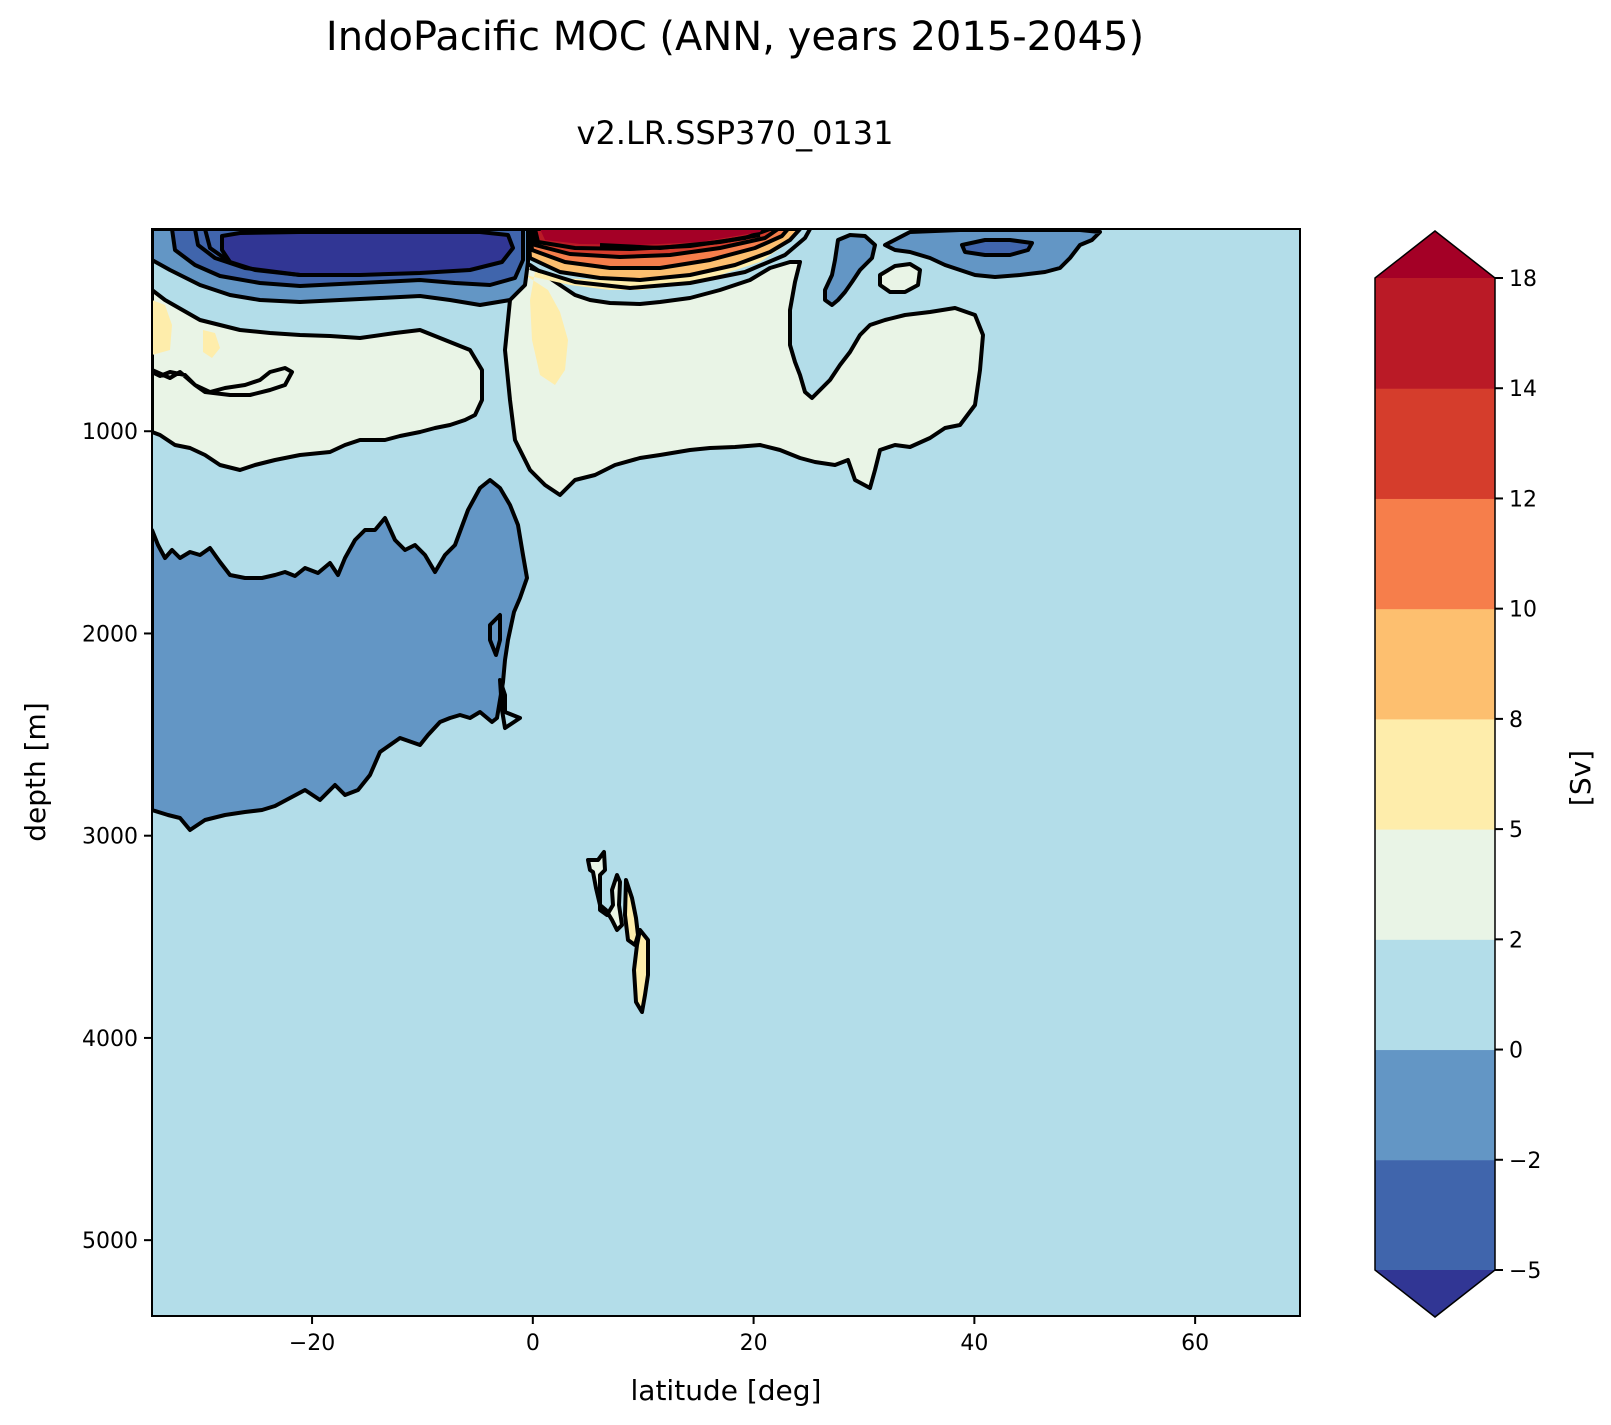  I want to click on colorbar, so click(1435, 774).